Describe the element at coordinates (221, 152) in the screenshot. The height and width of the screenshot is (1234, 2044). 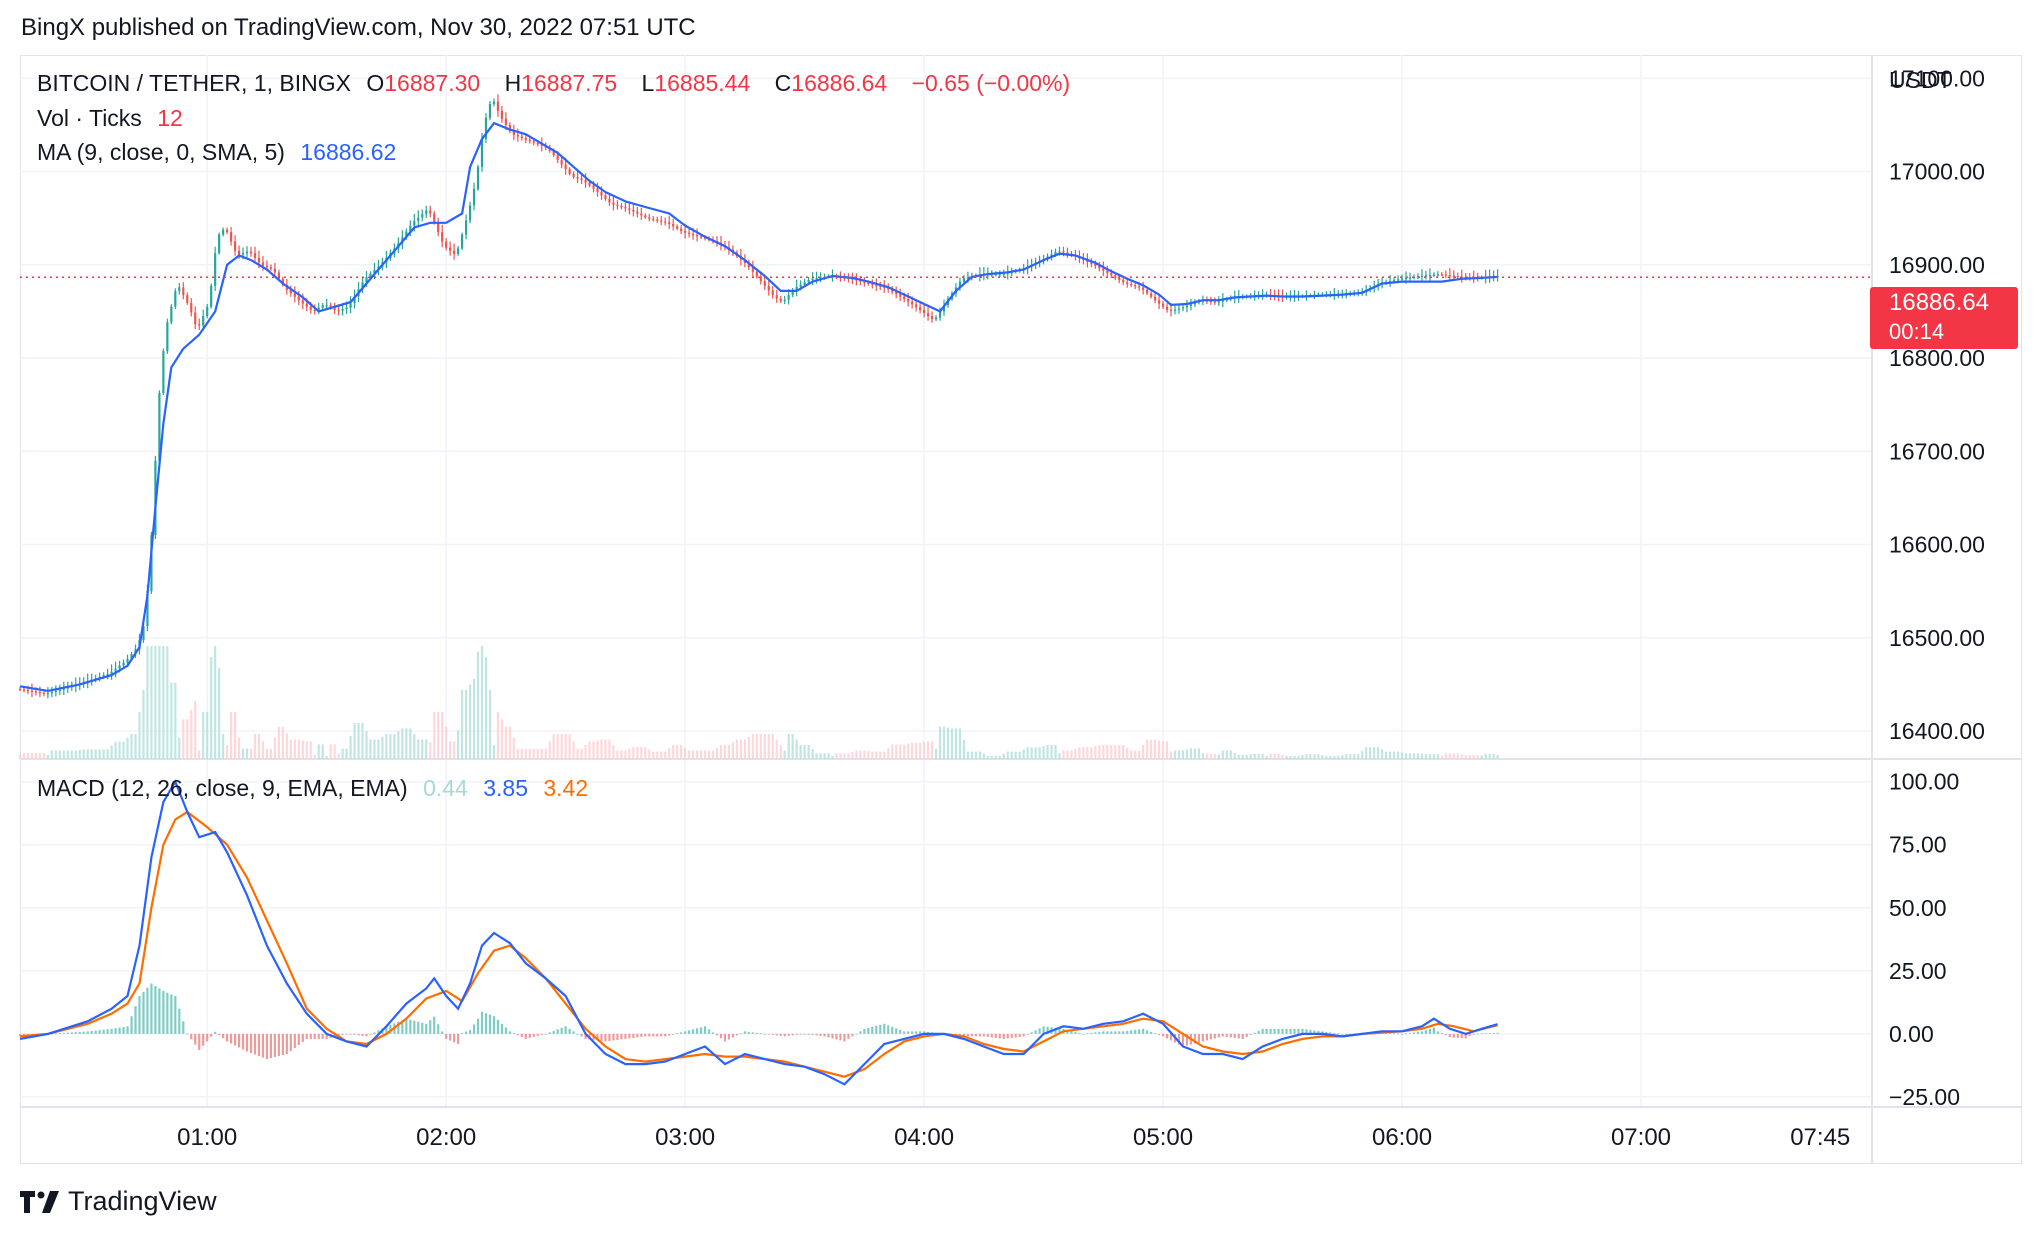
I see `legend-ma: MA (9, close, 0, SMA, 5) 16886.62` at that location.